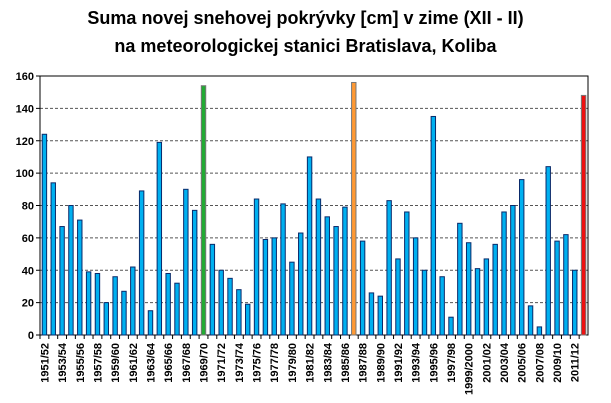 The height and width of the screenshot is (403, 611). Describe the element at coordinates (399, 363) in the screenshot. I see `x-tick-label: 1991/92` at that location.